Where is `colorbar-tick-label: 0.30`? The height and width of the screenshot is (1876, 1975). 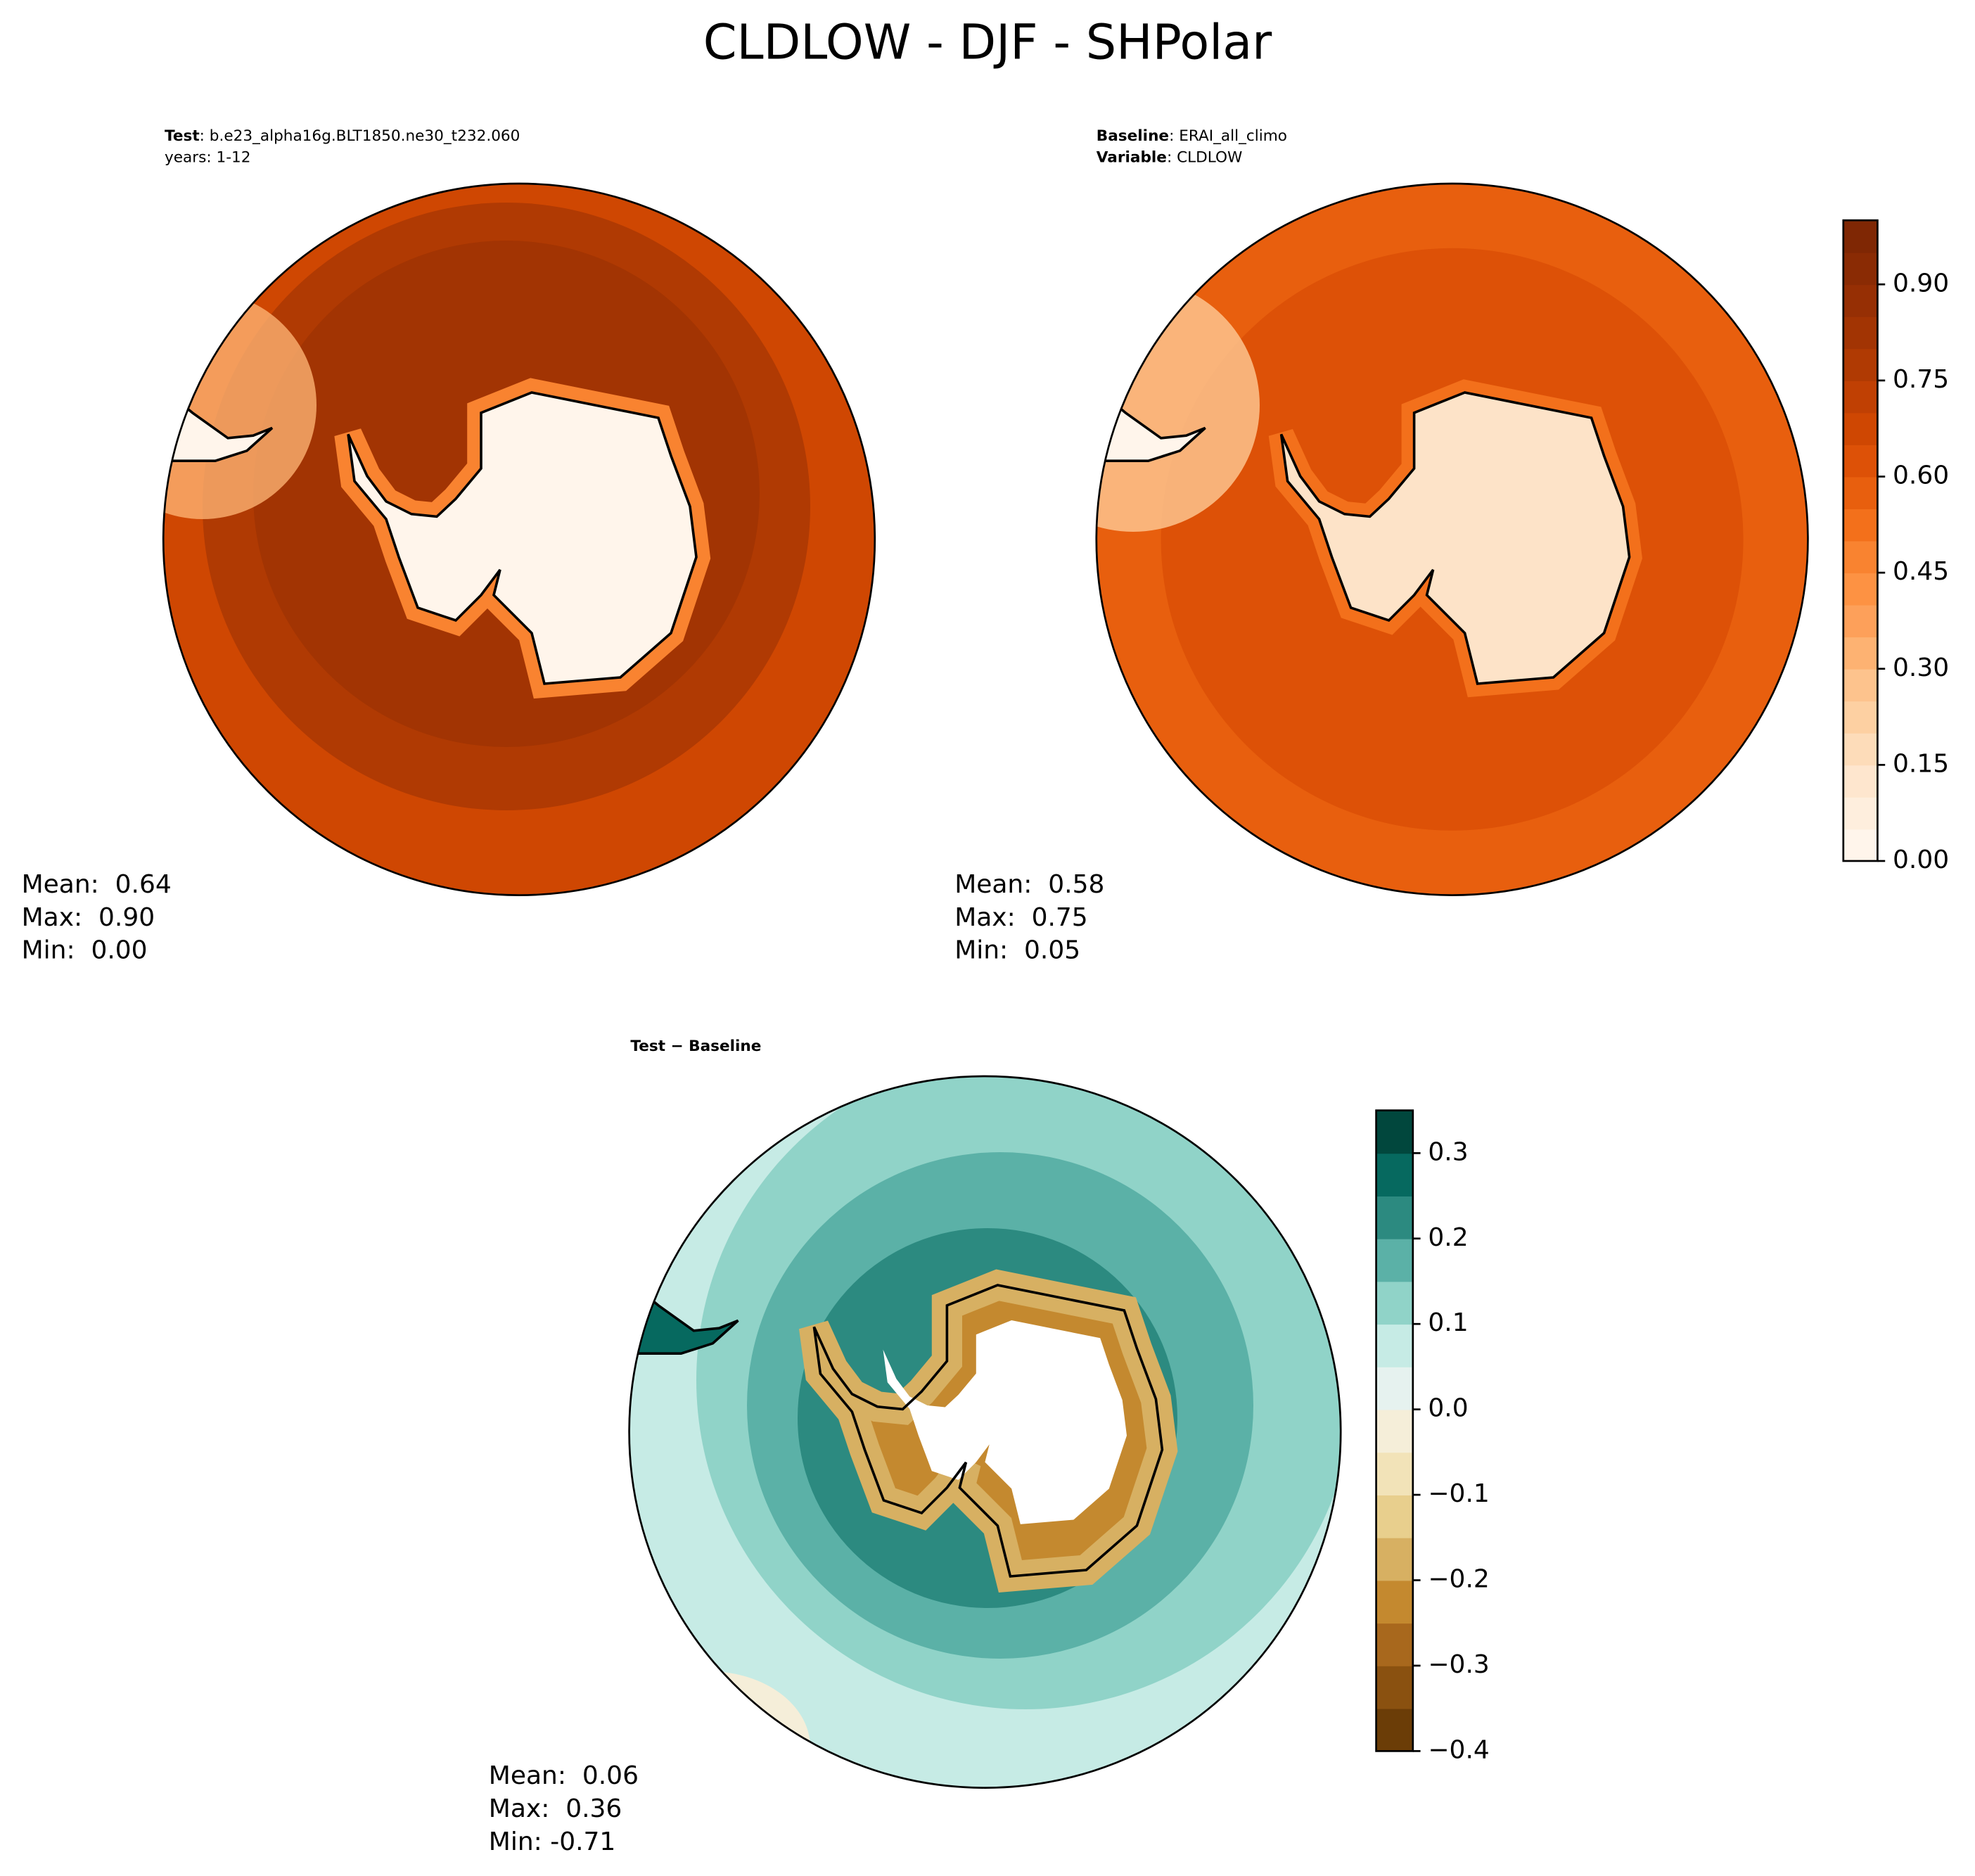
colorbar-tick-label: 0.30 is located at coordinates (1921, 667).